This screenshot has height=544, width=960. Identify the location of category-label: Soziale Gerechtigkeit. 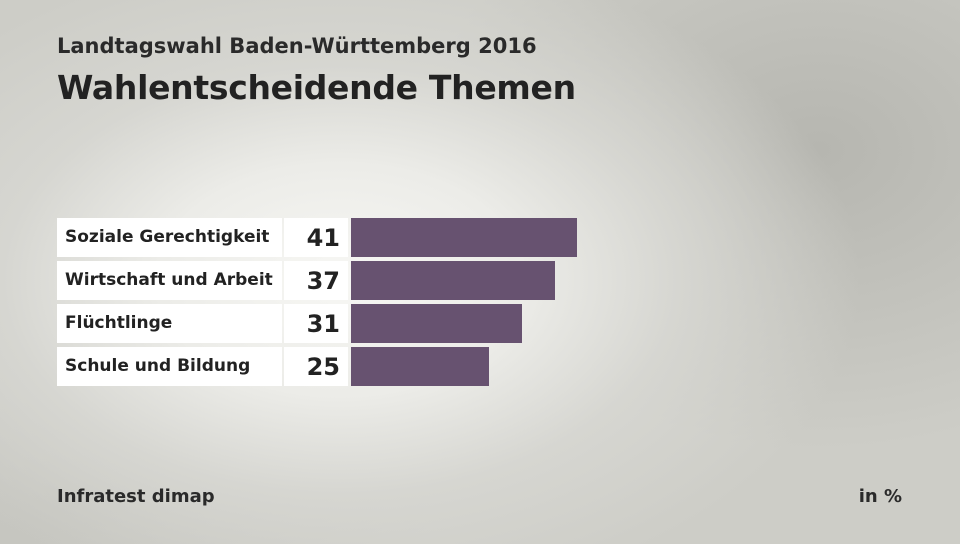
(169, 237).